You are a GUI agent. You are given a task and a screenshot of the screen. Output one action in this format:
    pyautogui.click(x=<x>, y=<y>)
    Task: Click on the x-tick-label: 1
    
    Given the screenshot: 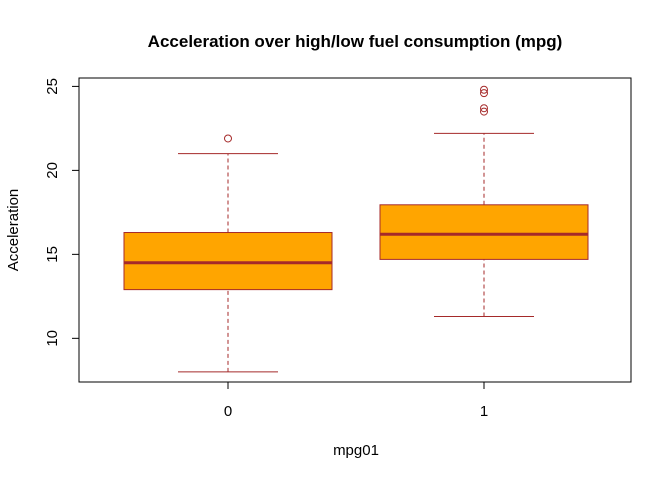 What is the action you would take?
    pyautogui.click(x=484, y=411)
    